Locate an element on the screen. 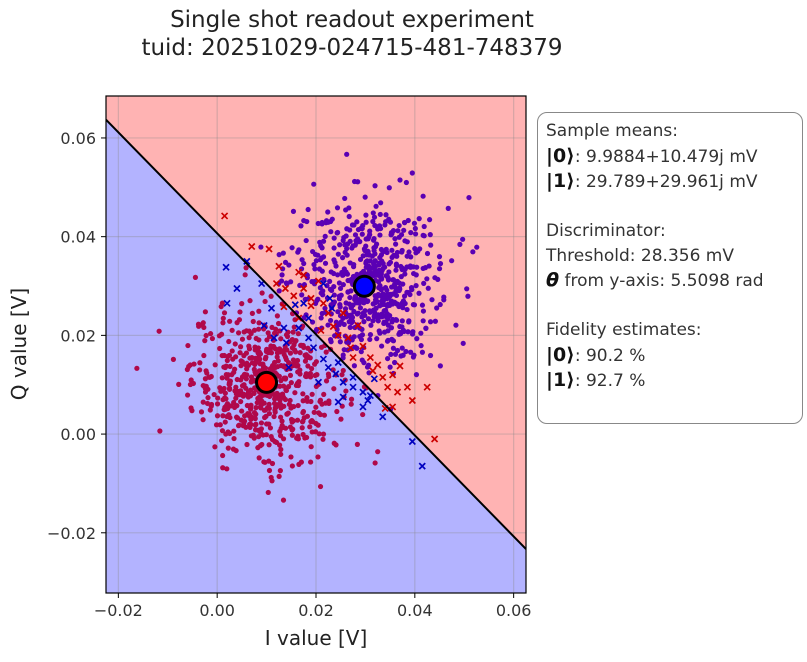  fidelity0-line: |0⟩: 90.2 % is located at coordinates (670, 356).